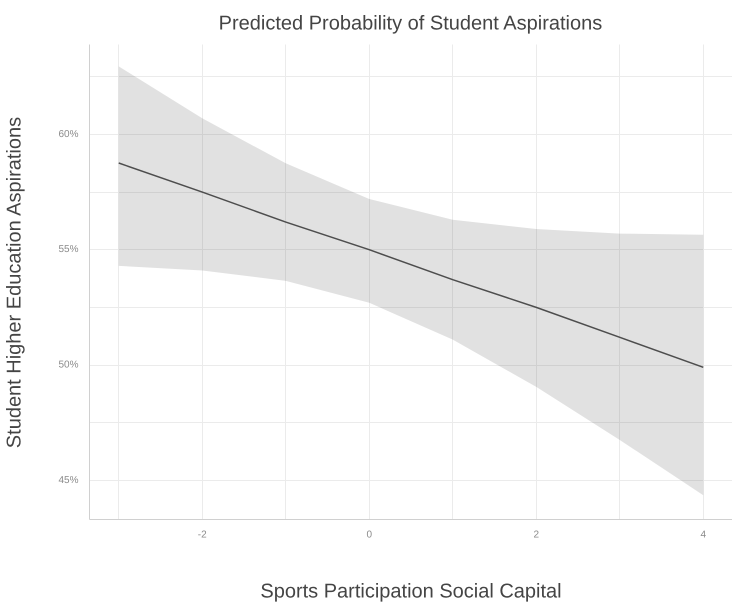 The image size is (732, 605). What do you see at coordinates (411, 591) in the screenshot?
I see `x-axis-title: Sports Participation Social Capital` at bounding box center [411, 591].